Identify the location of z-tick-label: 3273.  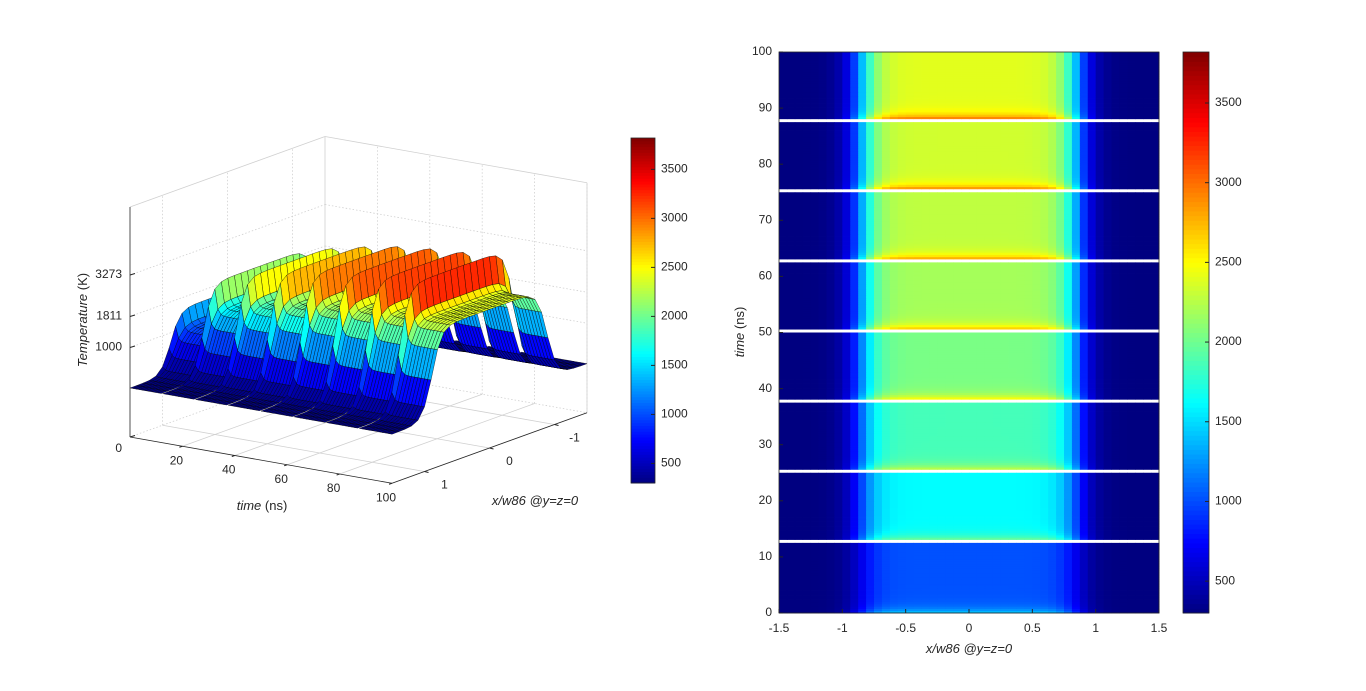
(108, 274).